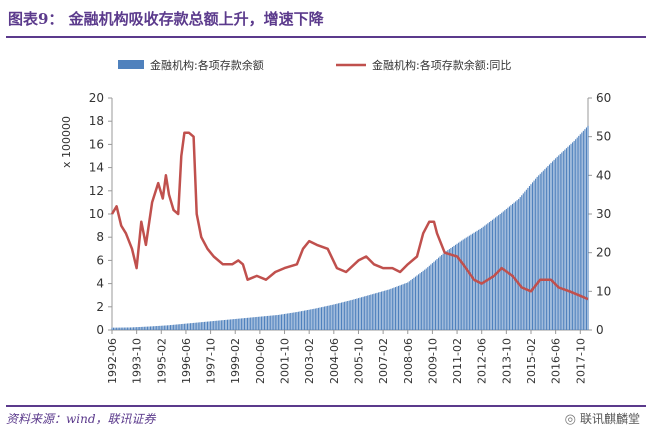 This screenshot has width=654, height=440. I want to click on left-axis-tick-label: 4, so click(100, 284).